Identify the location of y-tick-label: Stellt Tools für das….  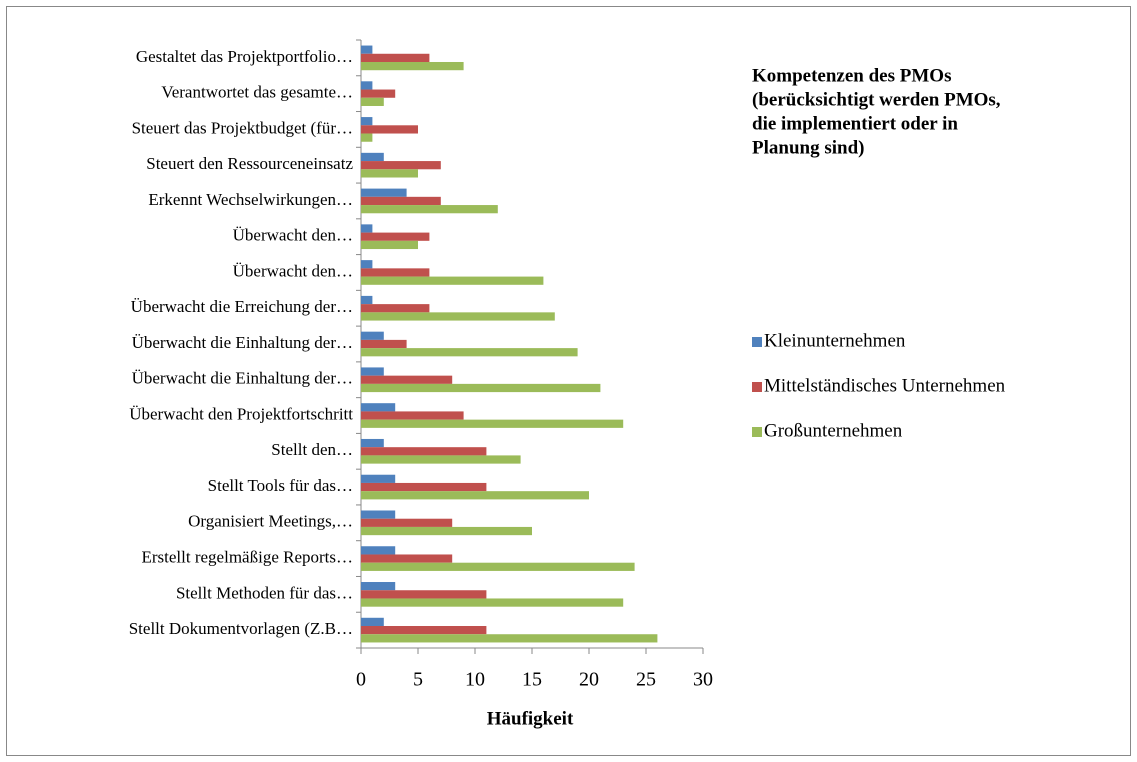
(280, 485).